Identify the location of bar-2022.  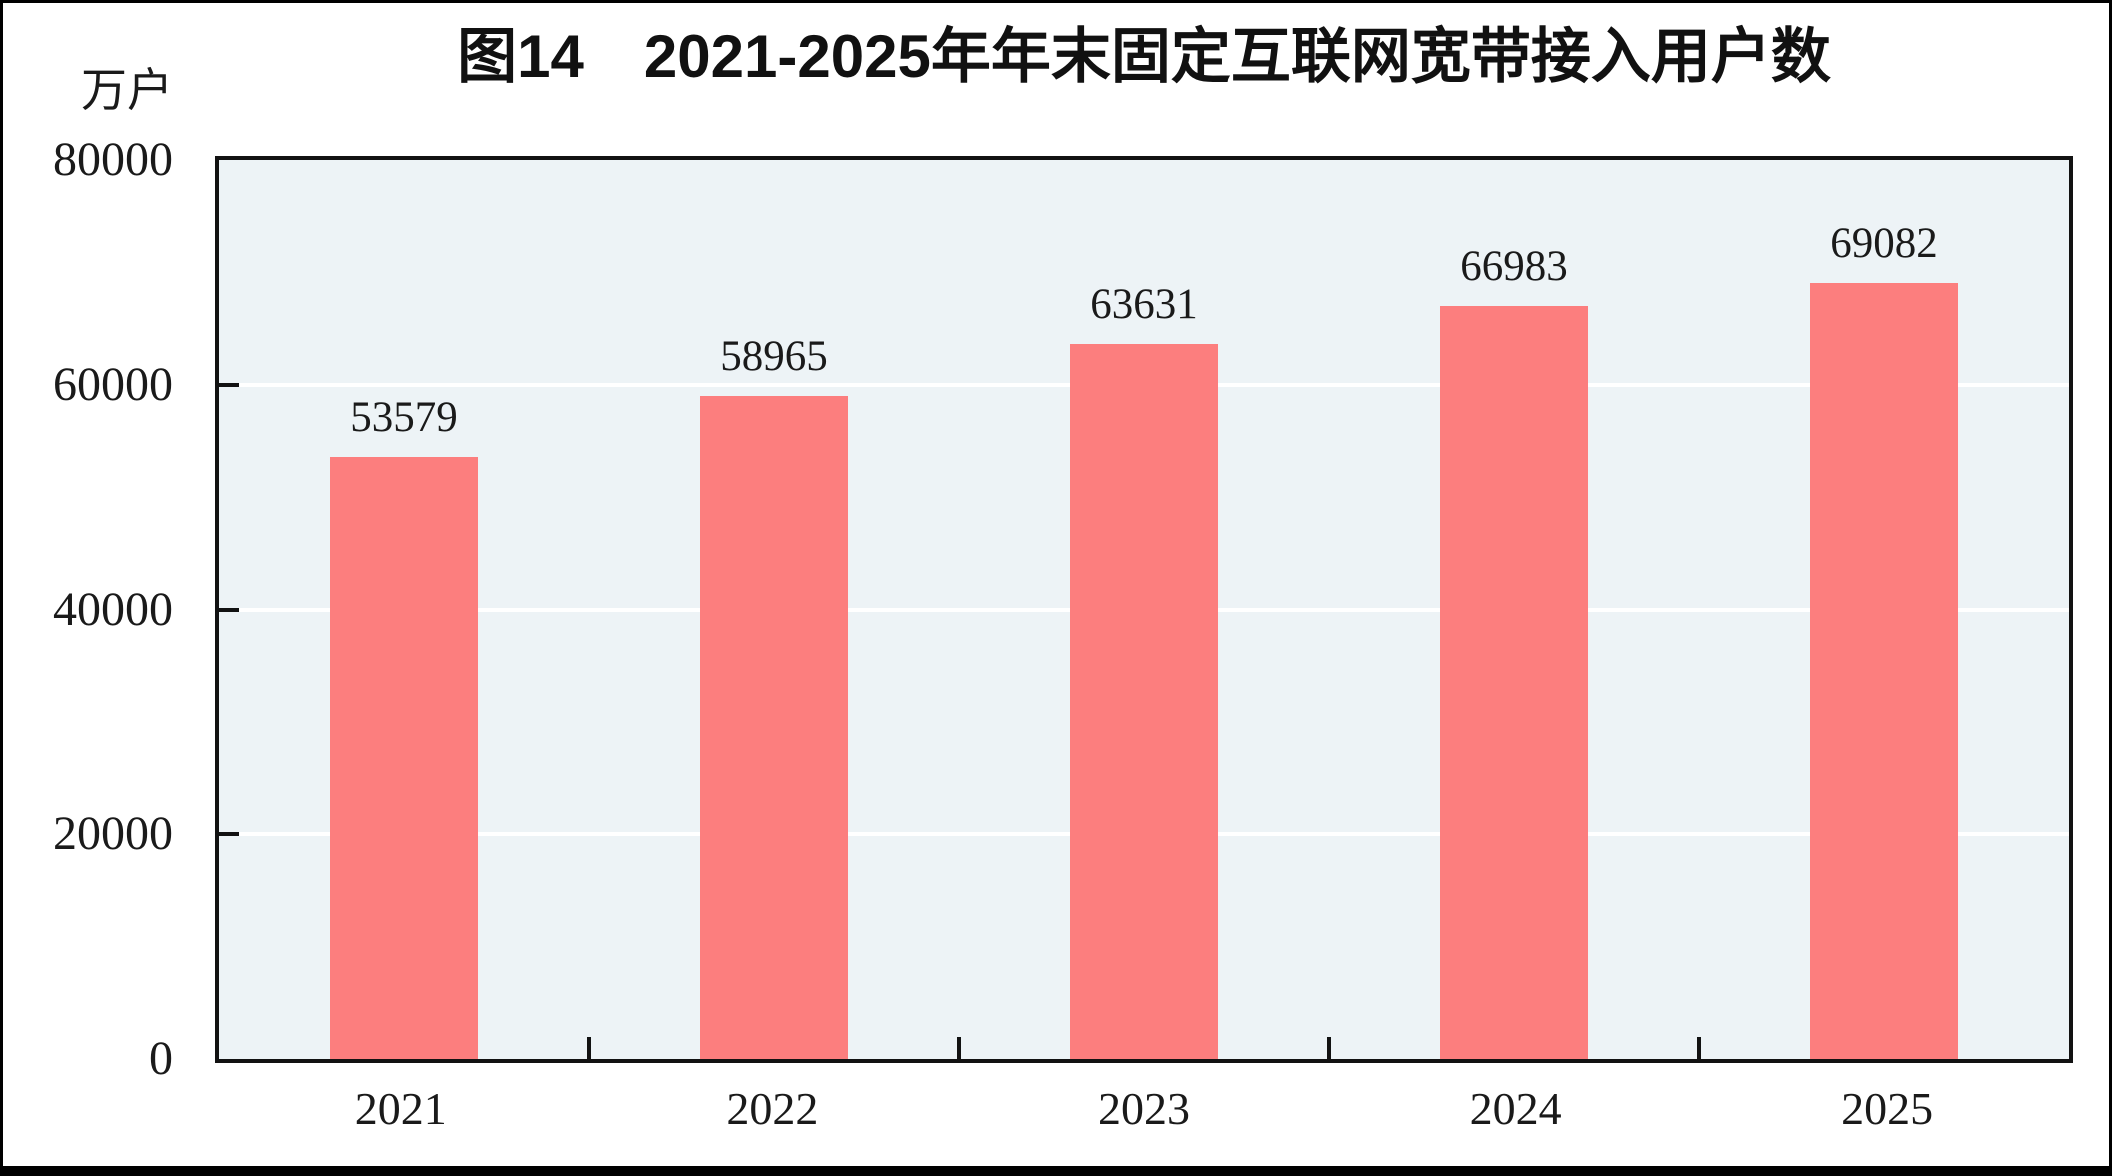
(774, 727).